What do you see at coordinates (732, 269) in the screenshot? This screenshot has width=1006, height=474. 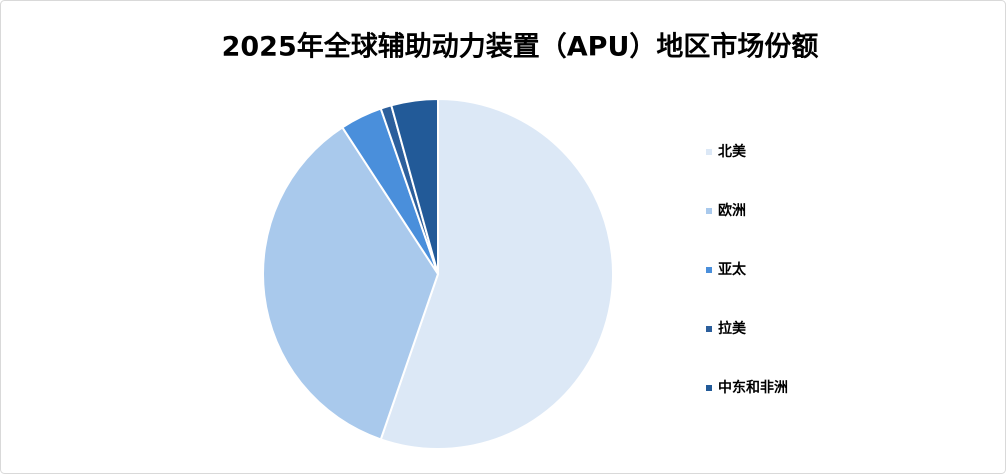 I see `legend-label: 亚太` at bounding box center [732, 269].